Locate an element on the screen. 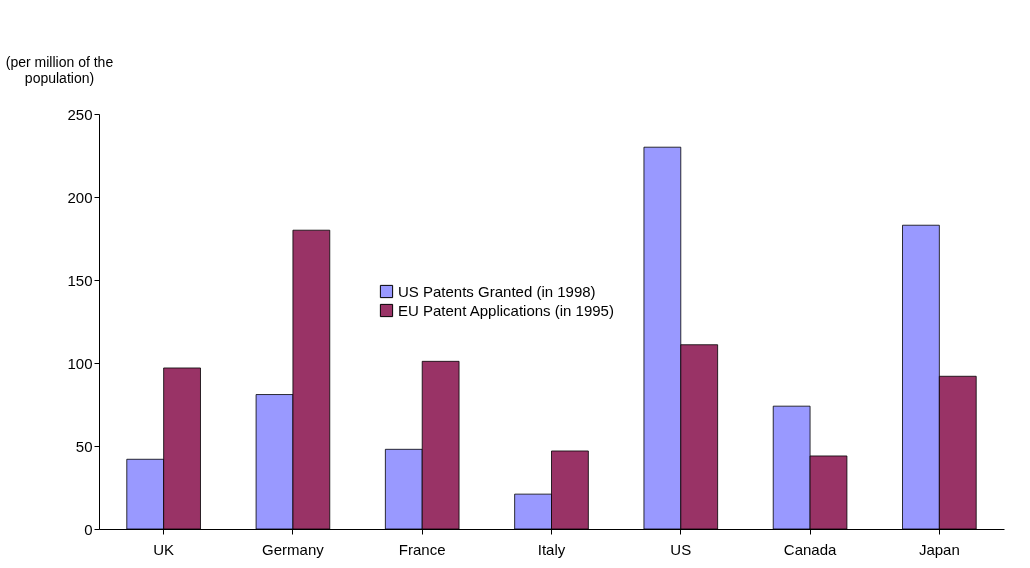  y-axis-title: (per million of the population) is located at coordinates (59, 69).